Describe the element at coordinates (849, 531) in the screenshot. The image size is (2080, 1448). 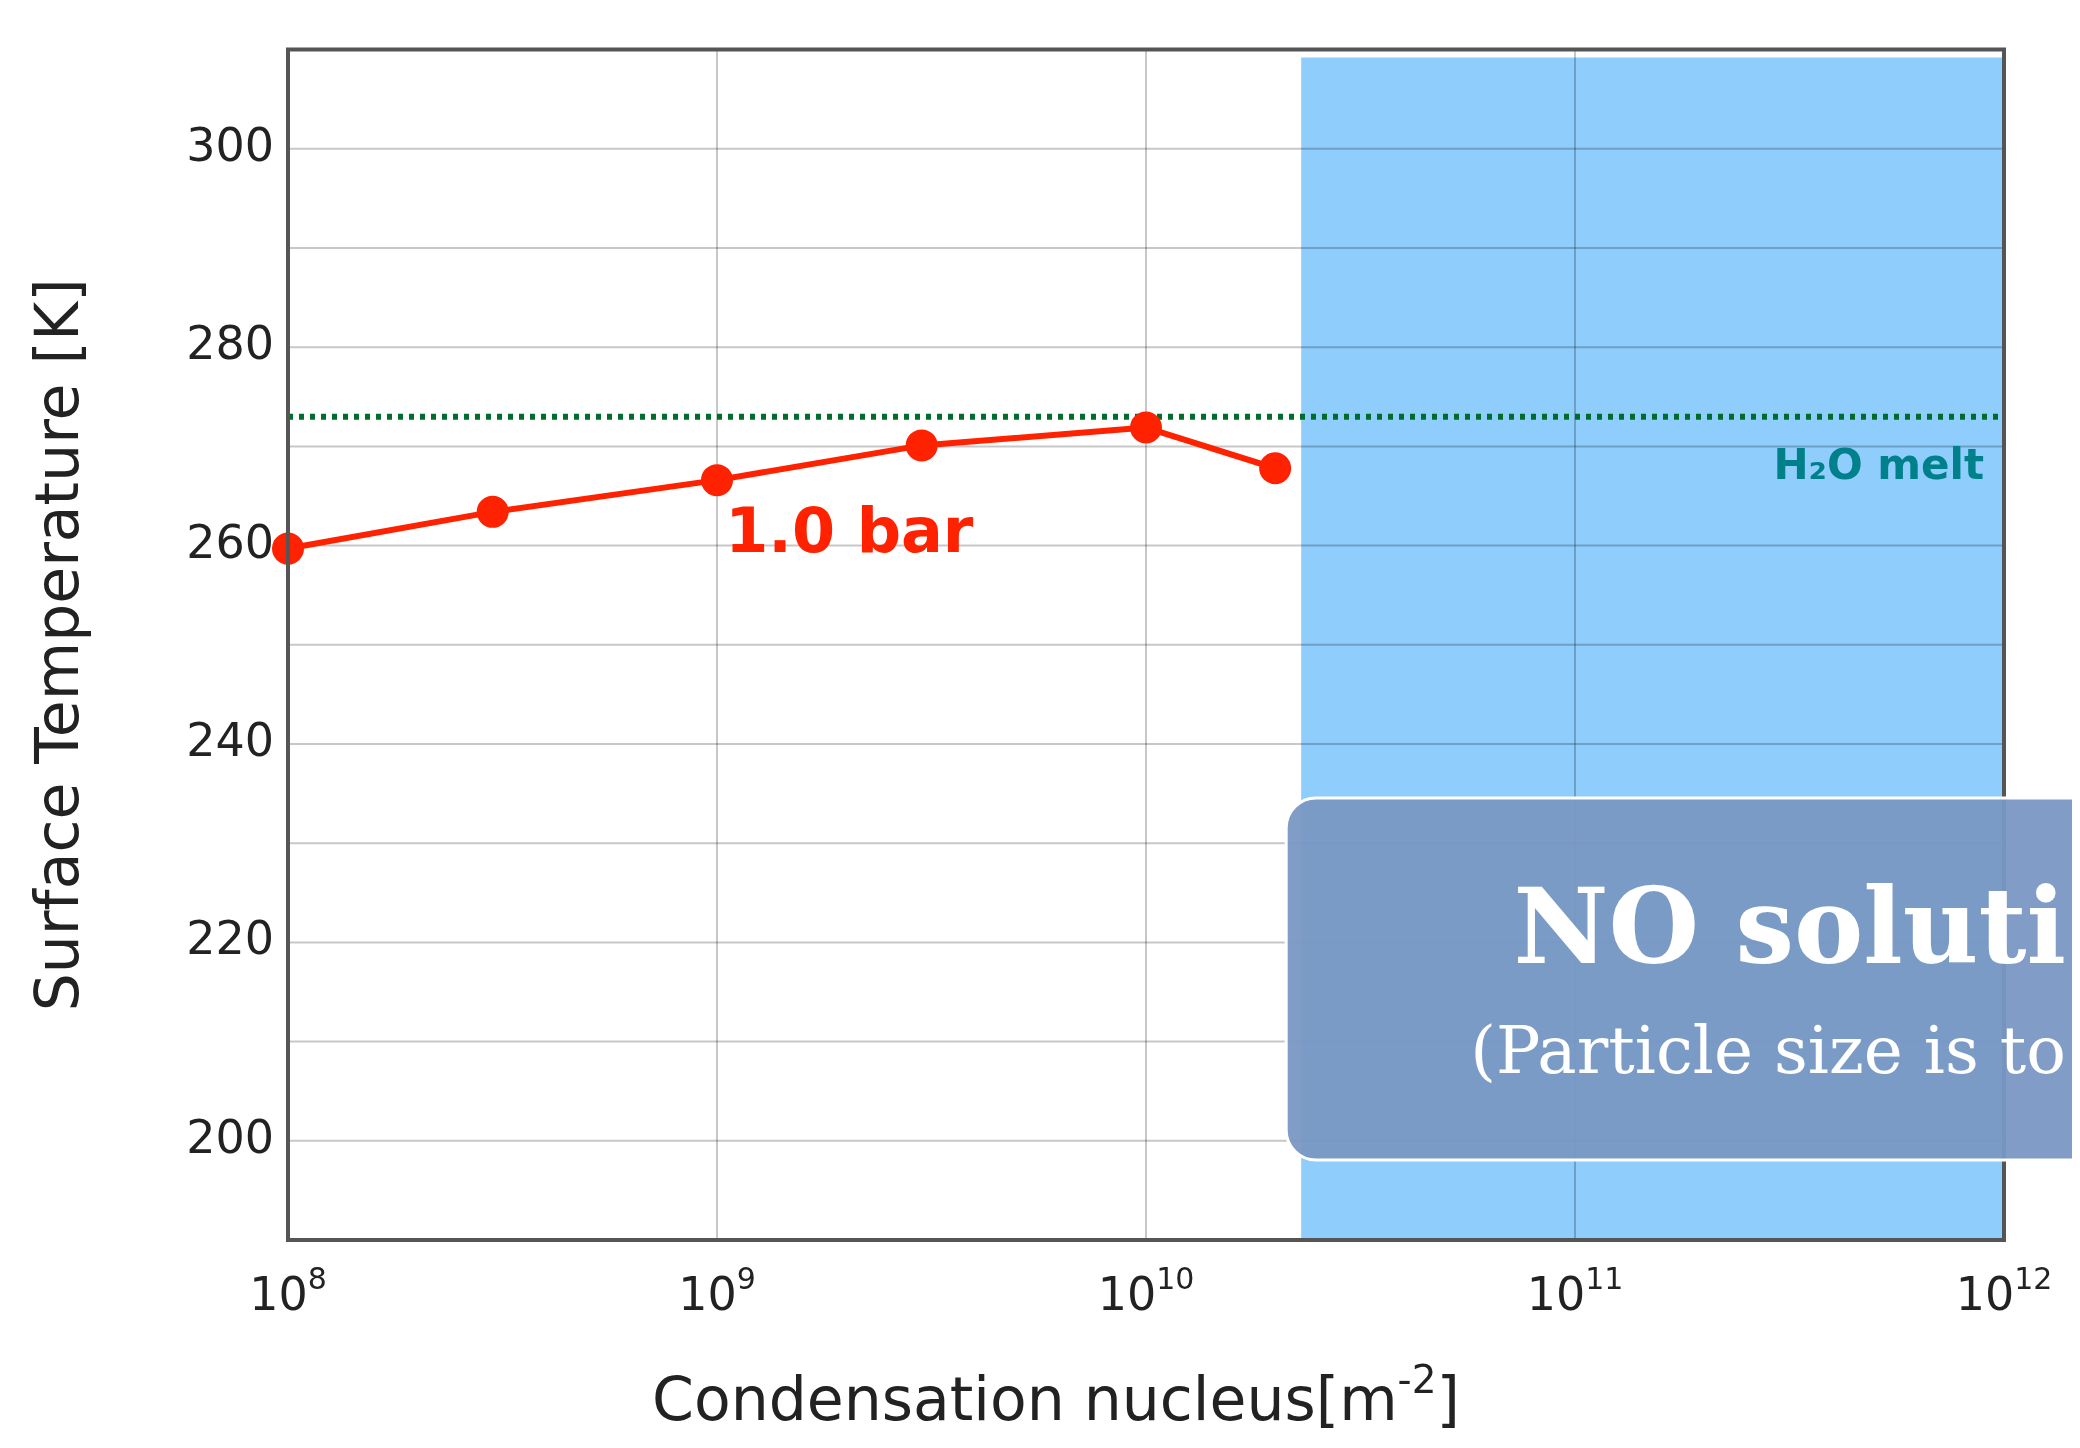
I see `series-label: 1.0 bar` at that location.